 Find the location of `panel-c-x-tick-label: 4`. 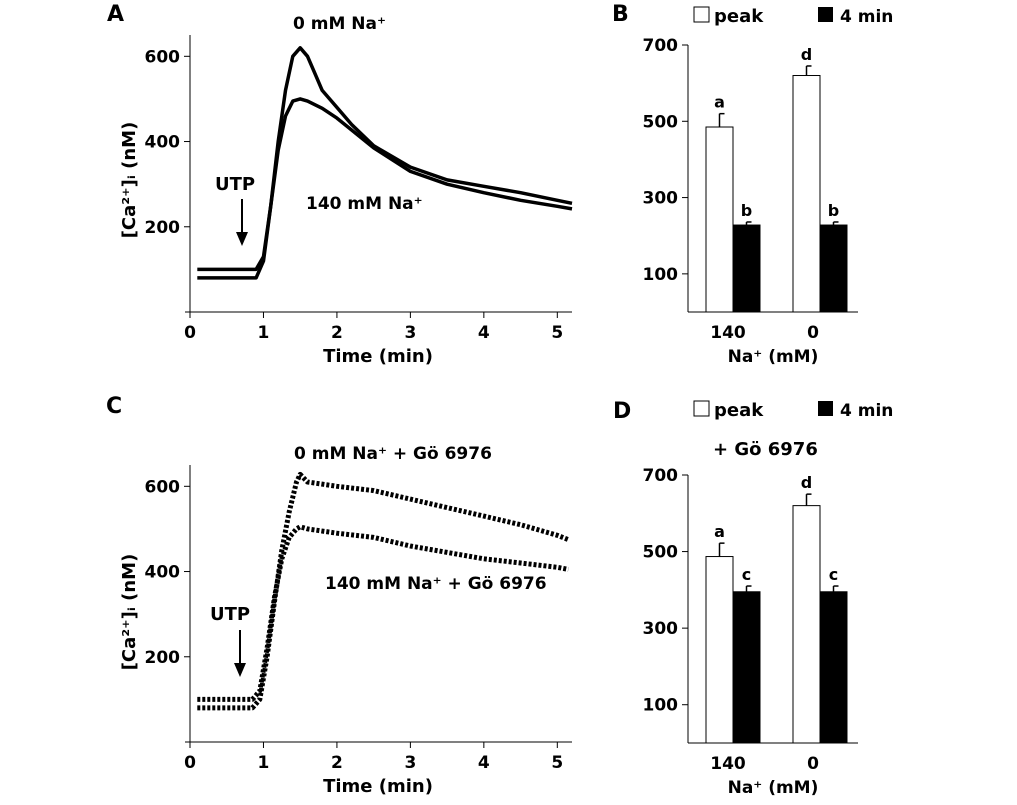

panel-c-x-tick-label: 4 is located at coordinates (484, 763).